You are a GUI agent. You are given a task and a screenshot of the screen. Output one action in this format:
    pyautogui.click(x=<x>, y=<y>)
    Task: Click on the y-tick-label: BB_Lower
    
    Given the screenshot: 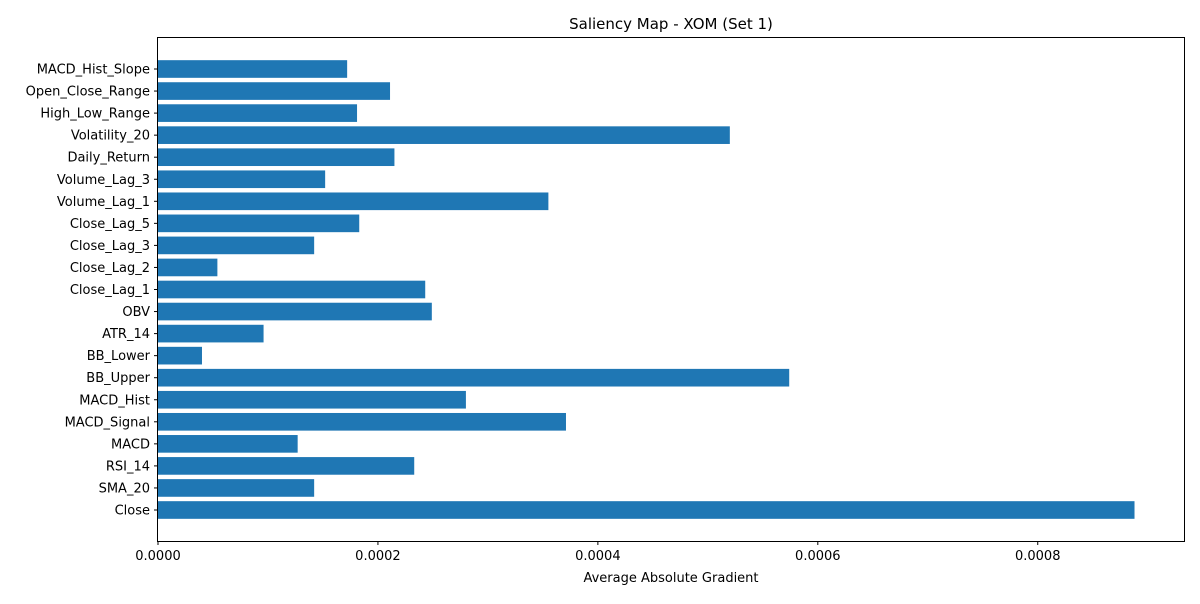 What is the action you would take?
    pyautogui.click(x=119, y=356)
    